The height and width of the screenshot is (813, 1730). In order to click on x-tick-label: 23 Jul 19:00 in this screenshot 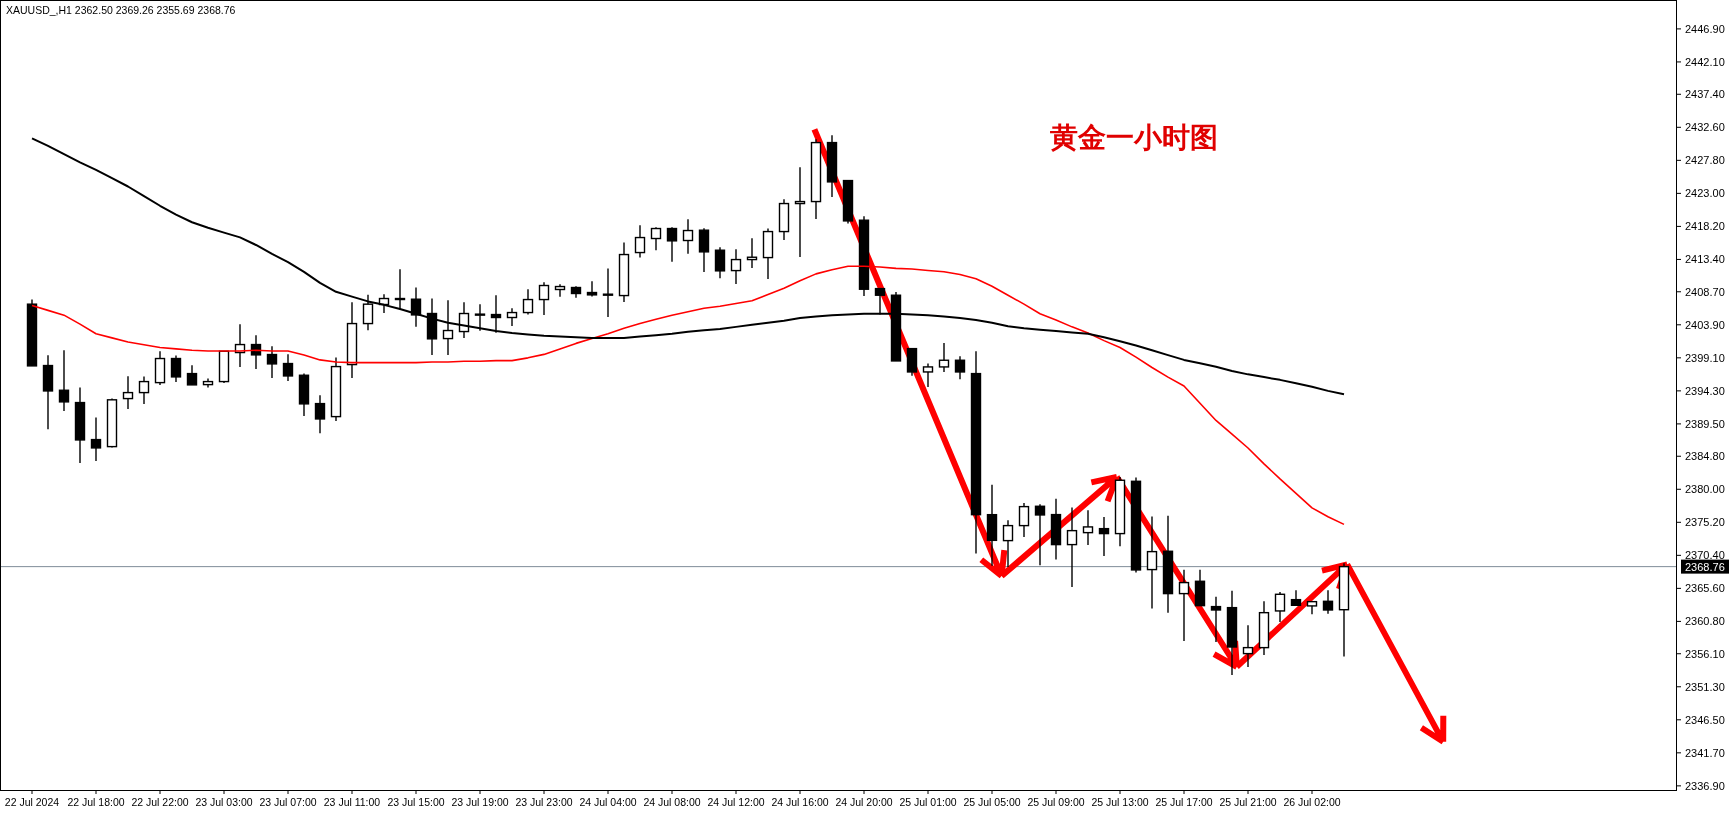, I will do `click(480, 802)`.